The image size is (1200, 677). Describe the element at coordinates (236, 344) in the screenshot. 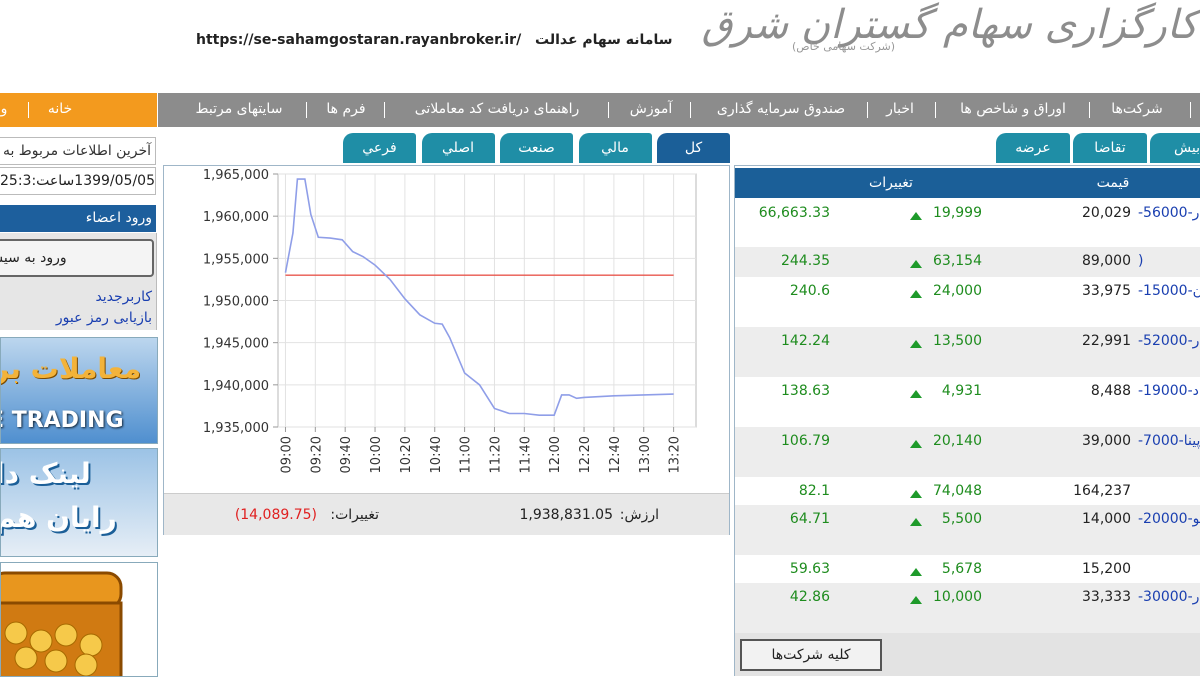

I see `y-tick-label: 1,945,000` at that location.